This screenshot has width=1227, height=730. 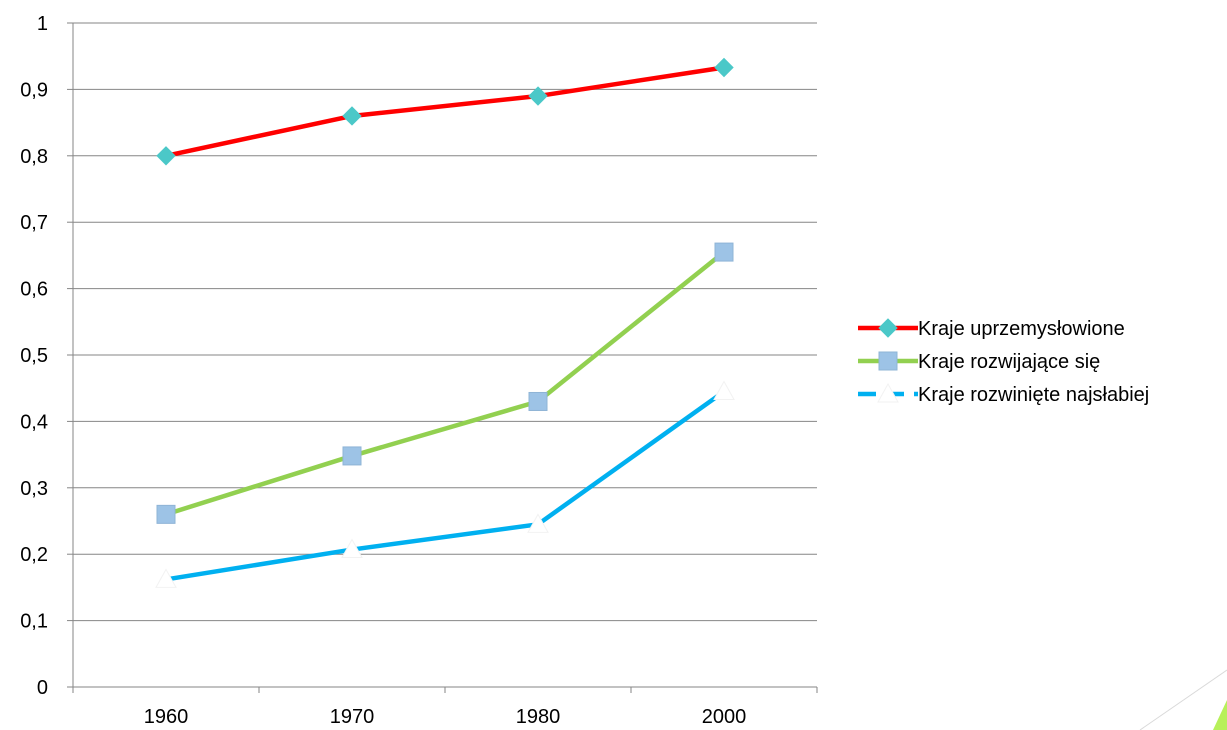 I want to click on y-axis-tick-labels: 0 0,1 0,2 0,3 0,4 0,5 0,6 0,7 0,8 0,9 1, so click(x=34, y=356).